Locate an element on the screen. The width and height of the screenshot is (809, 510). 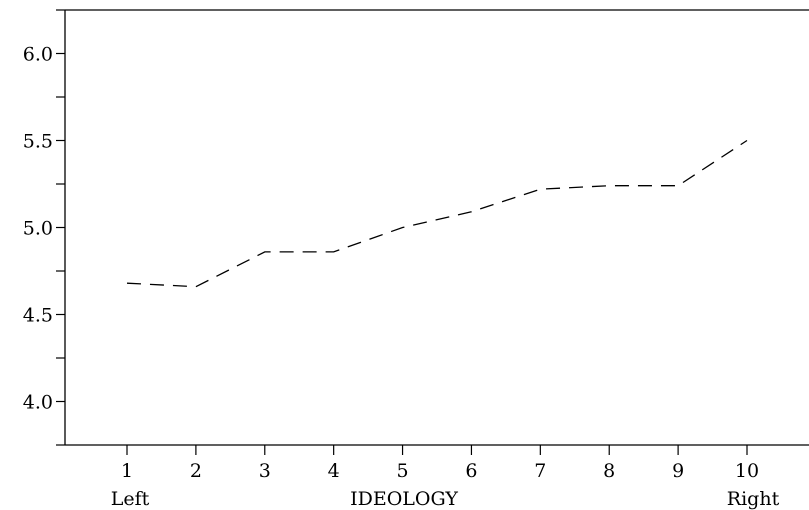
y-tick-label: 5.5 is located at coordinates (38, 142).